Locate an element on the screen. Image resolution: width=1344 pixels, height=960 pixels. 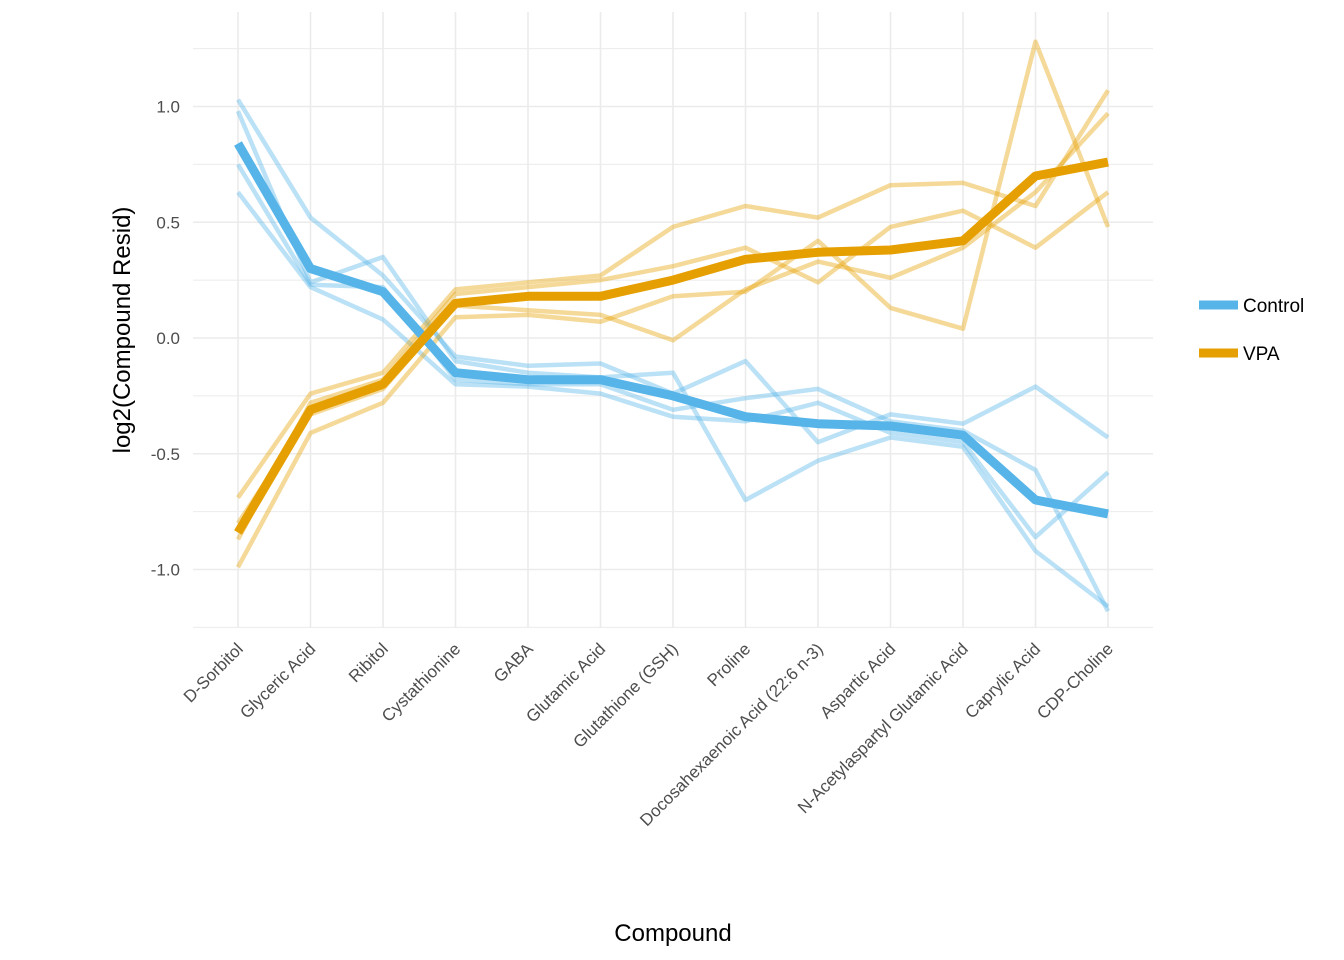
y-tick-label: -1.0 is located at coordinates (165, 570).